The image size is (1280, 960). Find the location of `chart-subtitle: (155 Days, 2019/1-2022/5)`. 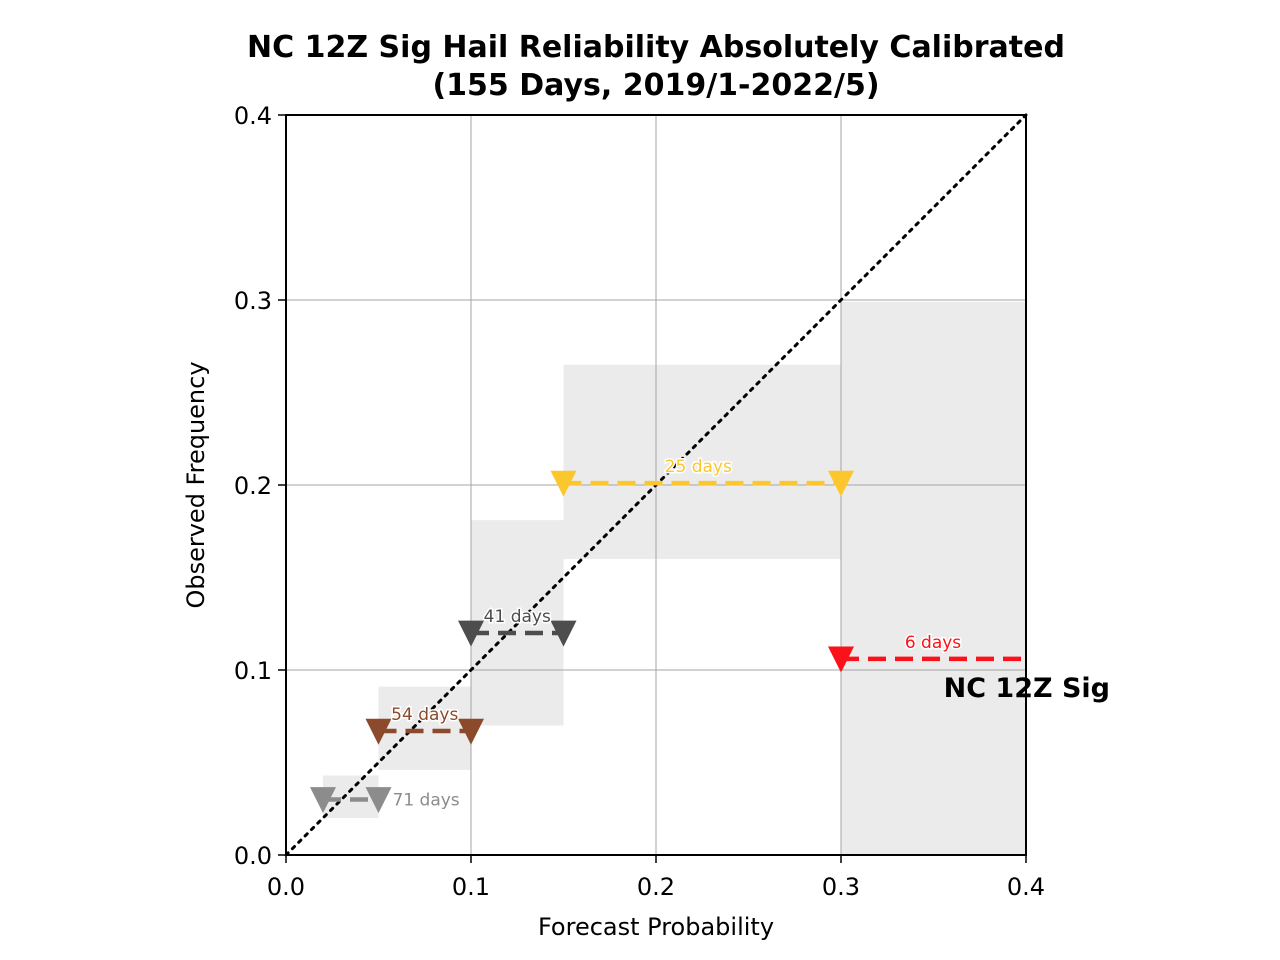

chart-subtitle: (155 Days, 2019/1-2022/5) is located at coordinates (656, 85).